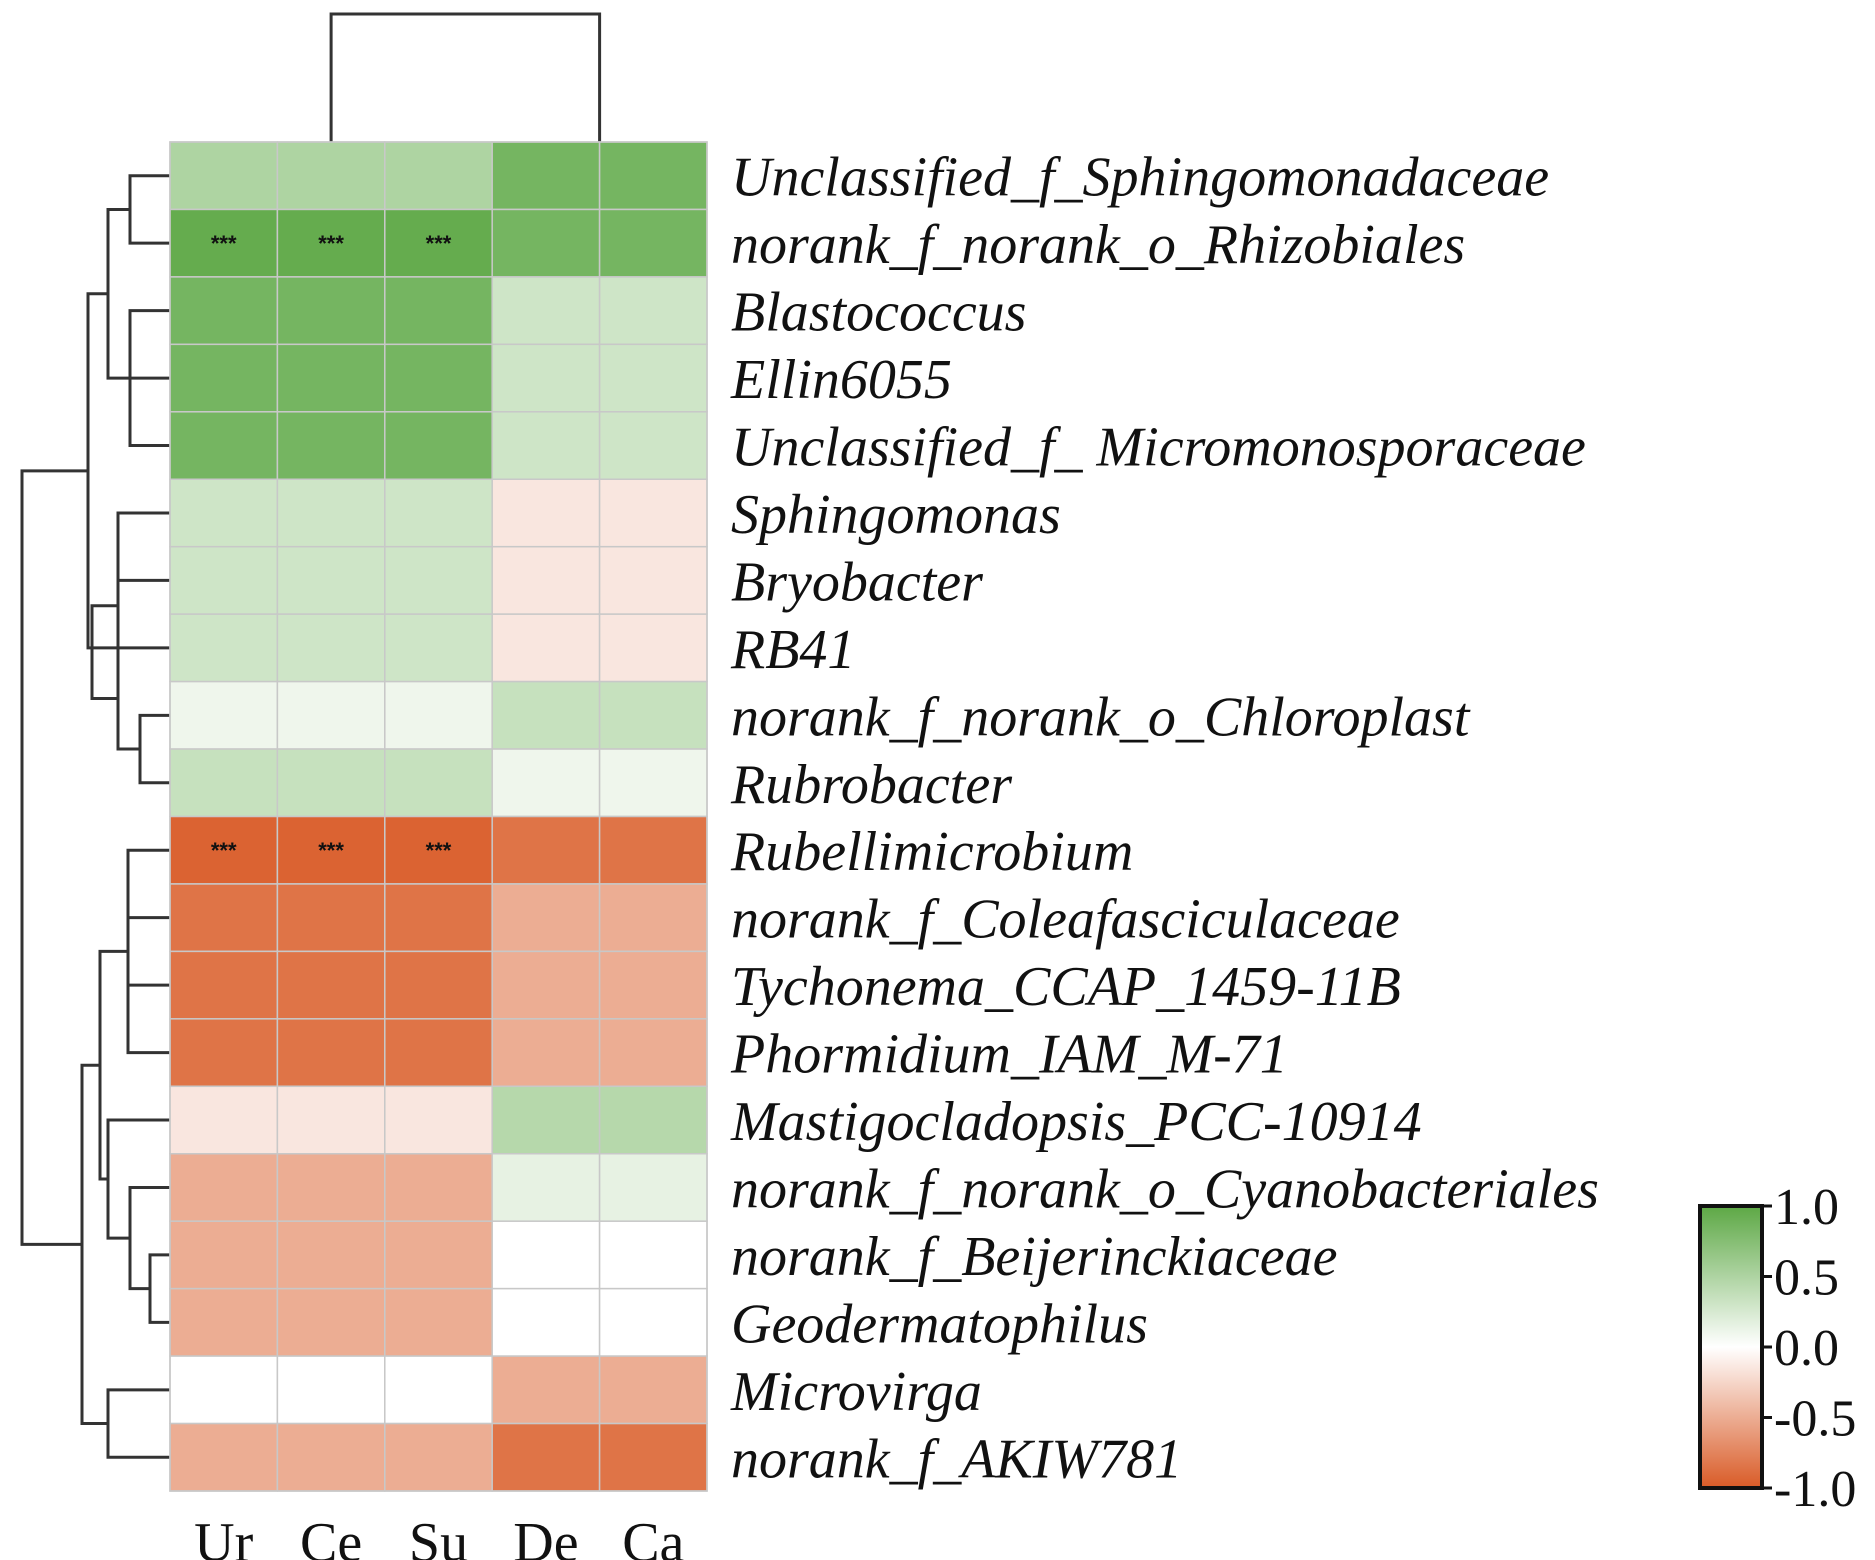  What do you see at coordinates (1806, 1278) in the screenshot?
I see `colorbar-tick-label: 0.5` at bounding box center [1806, 1278].